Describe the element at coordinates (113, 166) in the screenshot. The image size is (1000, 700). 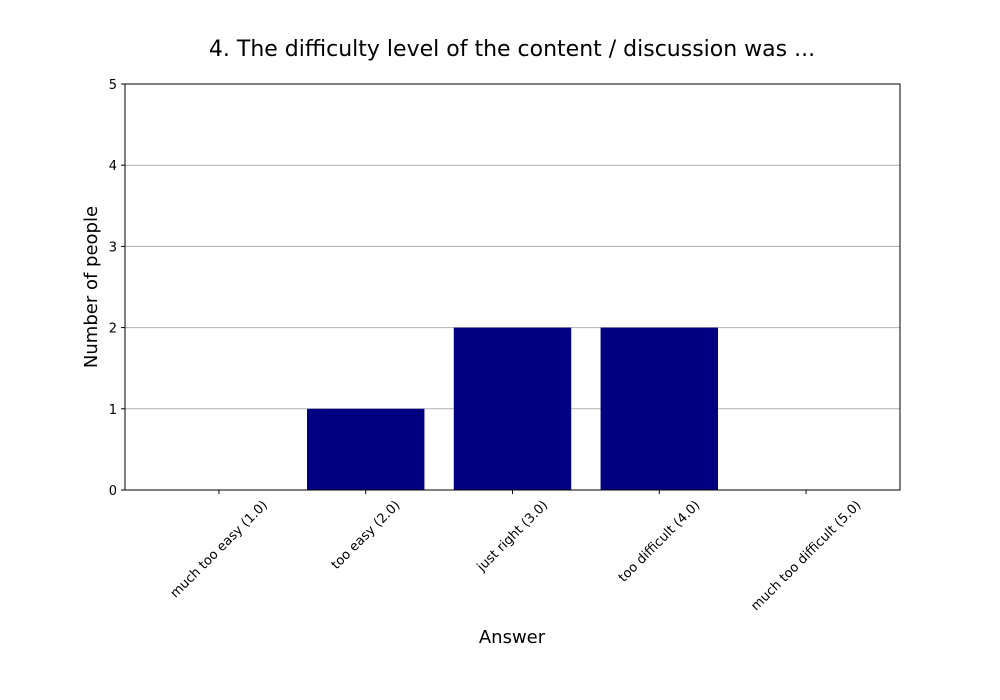
I see `y-tick-label: 4` at that location.